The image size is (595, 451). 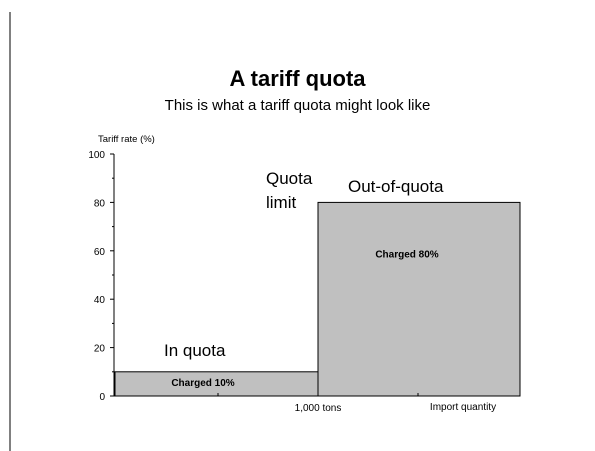 I want to click on y-ticks-layer: 0 20 40 60 80 100, so click(x=101, y=276).